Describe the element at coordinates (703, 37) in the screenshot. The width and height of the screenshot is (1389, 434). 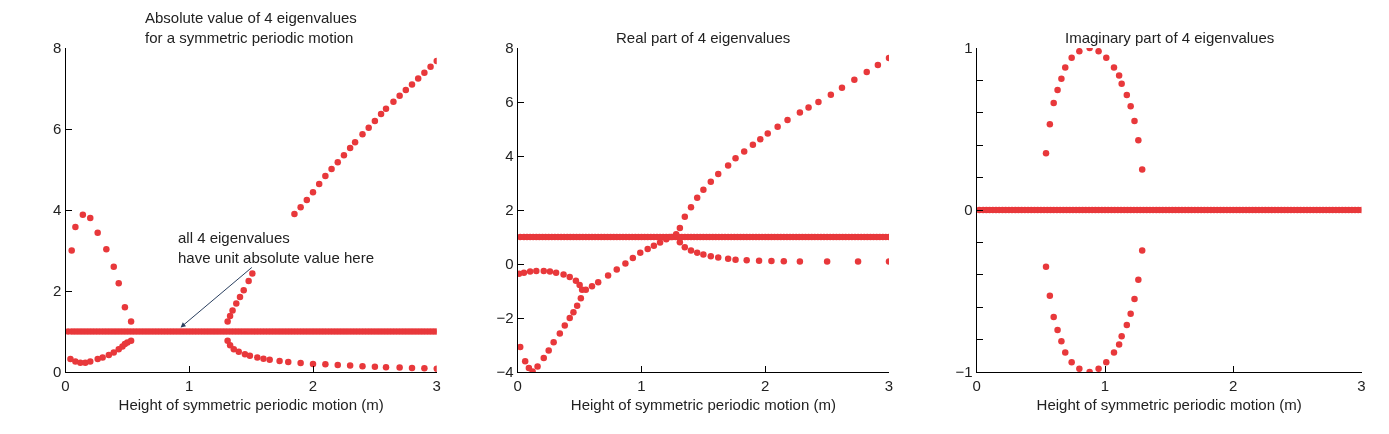
I see `chart-title: Real part of 4 eigenvalues` at that location.